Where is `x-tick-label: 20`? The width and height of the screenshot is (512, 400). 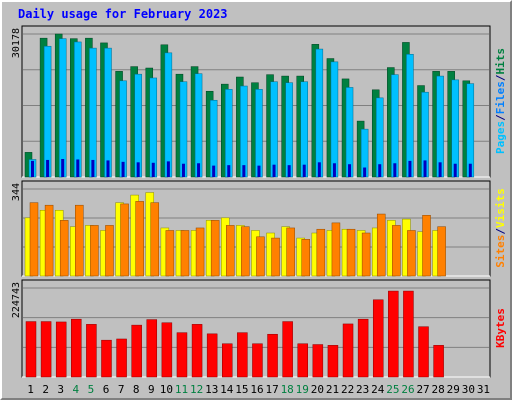 x-tick-label: 20 is located at coordinates (317, 389).